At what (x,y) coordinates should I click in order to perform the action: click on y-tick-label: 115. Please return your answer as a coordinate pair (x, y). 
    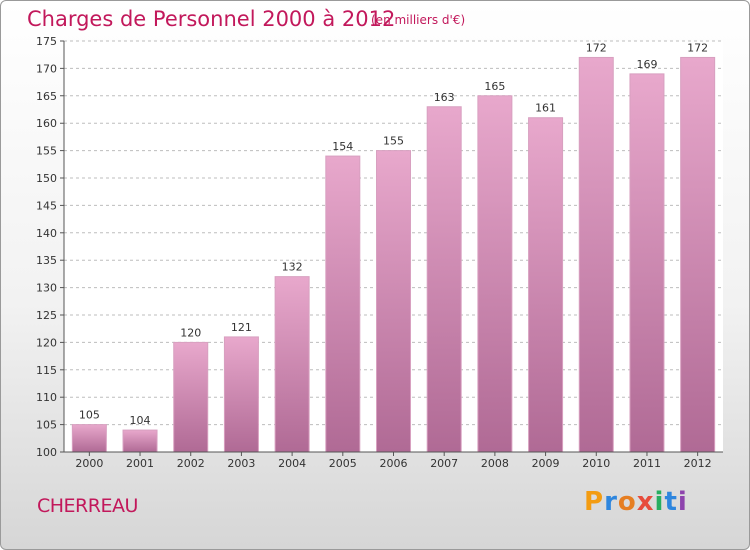
    Looking at the image, I should click on (46, 370).